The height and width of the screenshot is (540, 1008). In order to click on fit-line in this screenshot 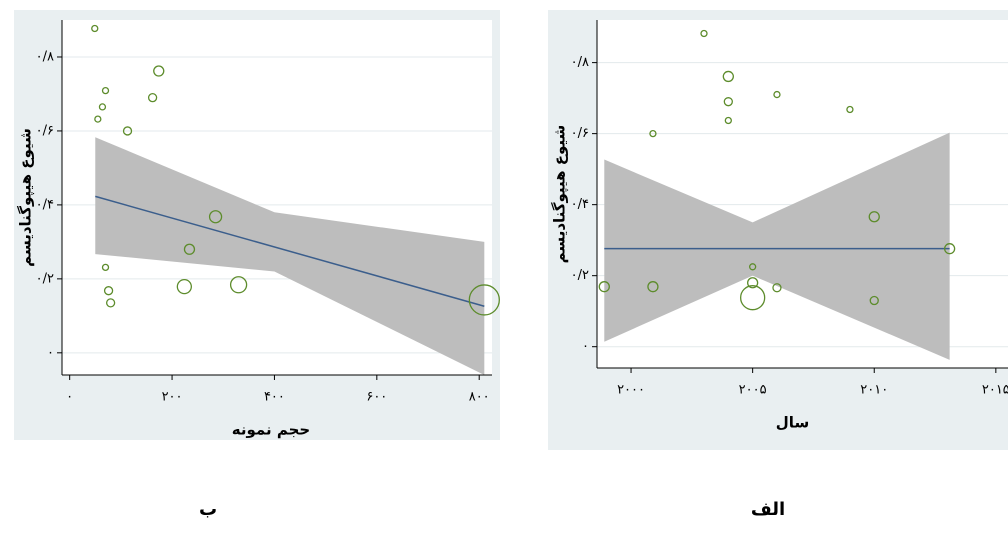, I will do `click(290, 251)`.